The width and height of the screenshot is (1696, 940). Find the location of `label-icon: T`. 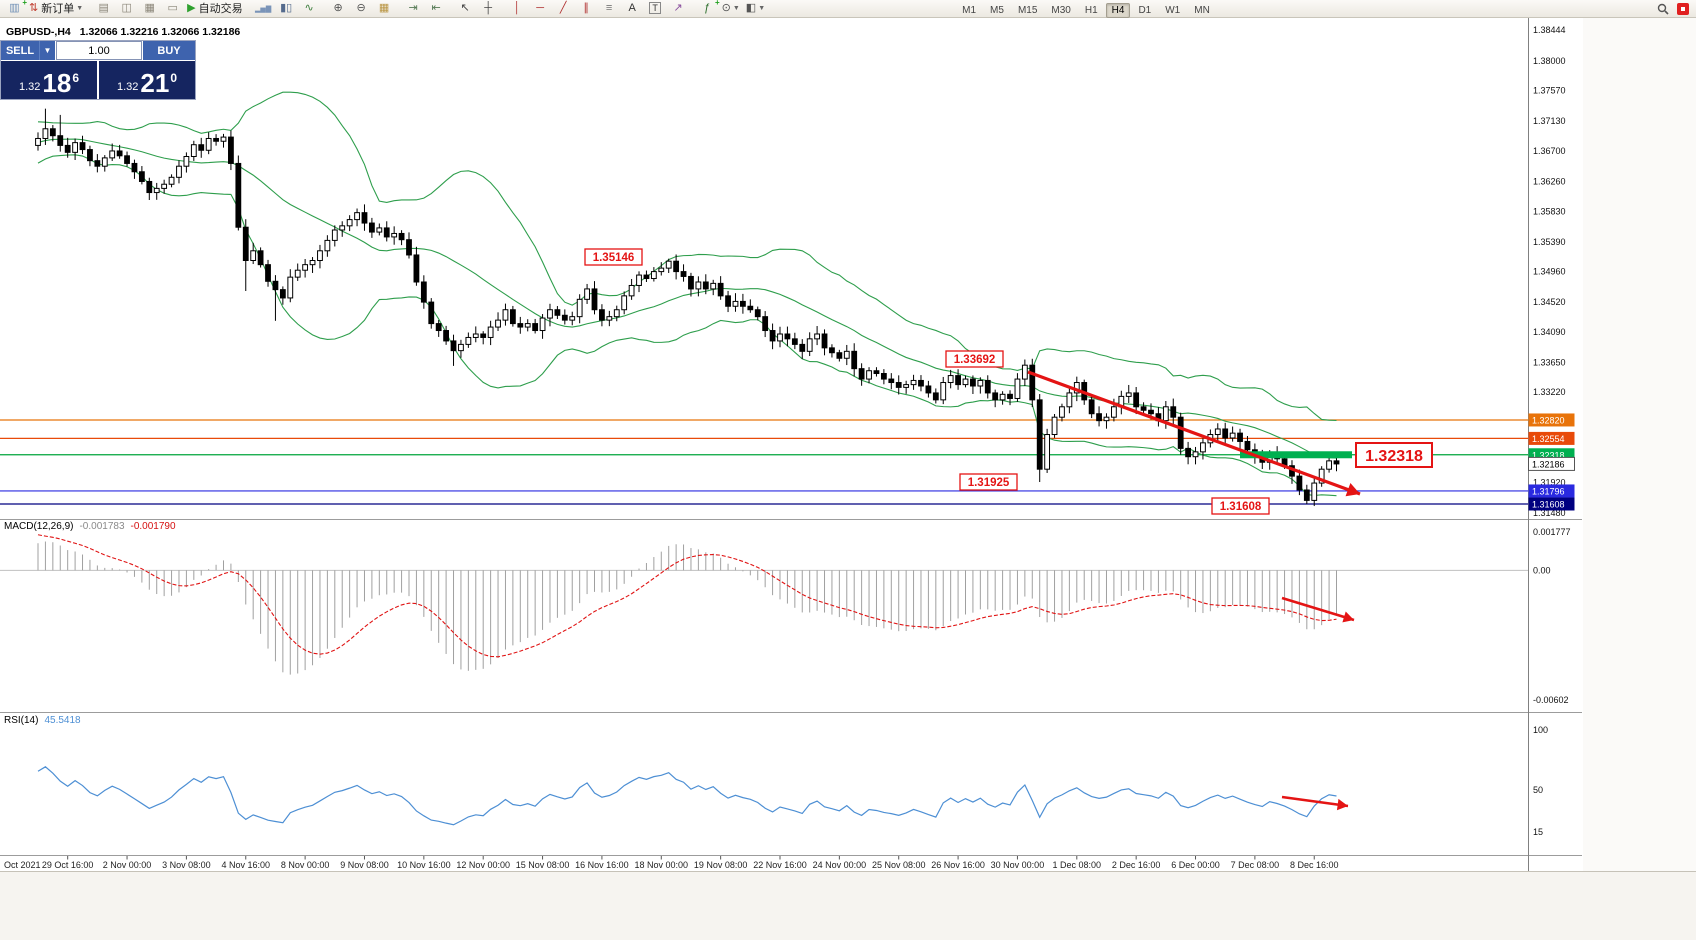

label-icon: T is located at coordinates (655, 8).